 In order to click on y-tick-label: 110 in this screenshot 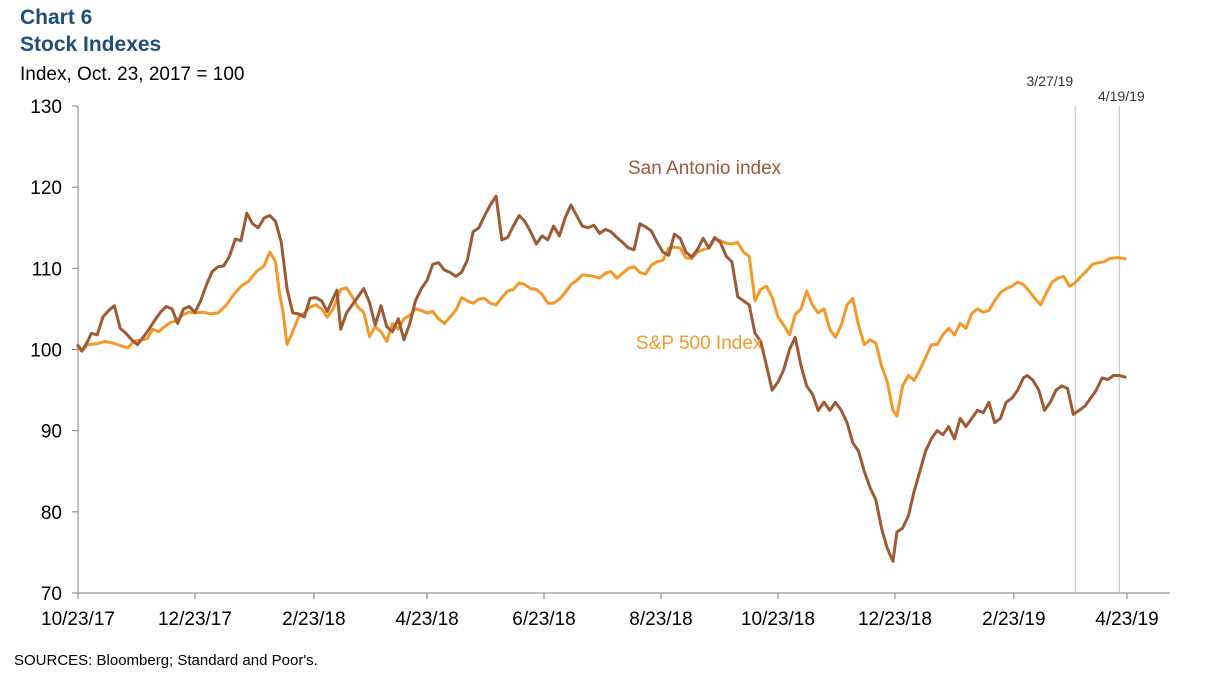, I will do `click(47, 269)`.